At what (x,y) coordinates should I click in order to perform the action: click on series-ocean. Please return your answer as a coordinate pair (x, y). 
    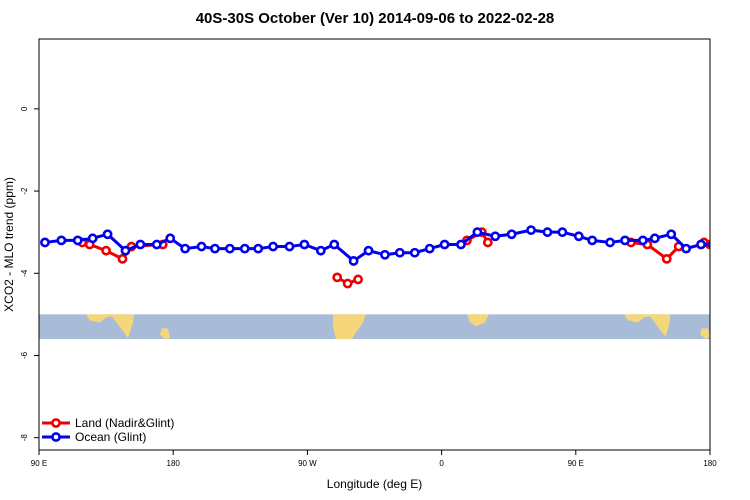
    Looking at the image, I should click on (391, 245).